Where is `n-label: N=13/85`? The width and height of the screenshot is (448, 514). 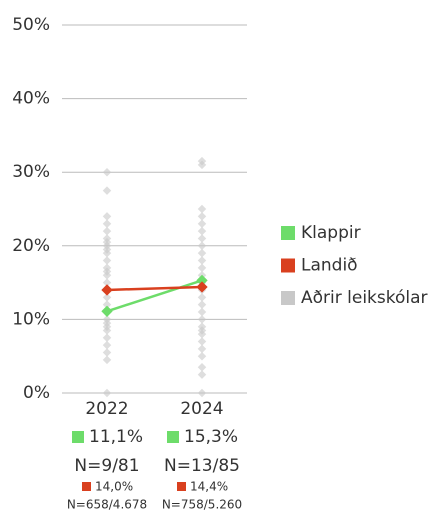 n-label: N=13/85 is located at coordinates (202, 466).